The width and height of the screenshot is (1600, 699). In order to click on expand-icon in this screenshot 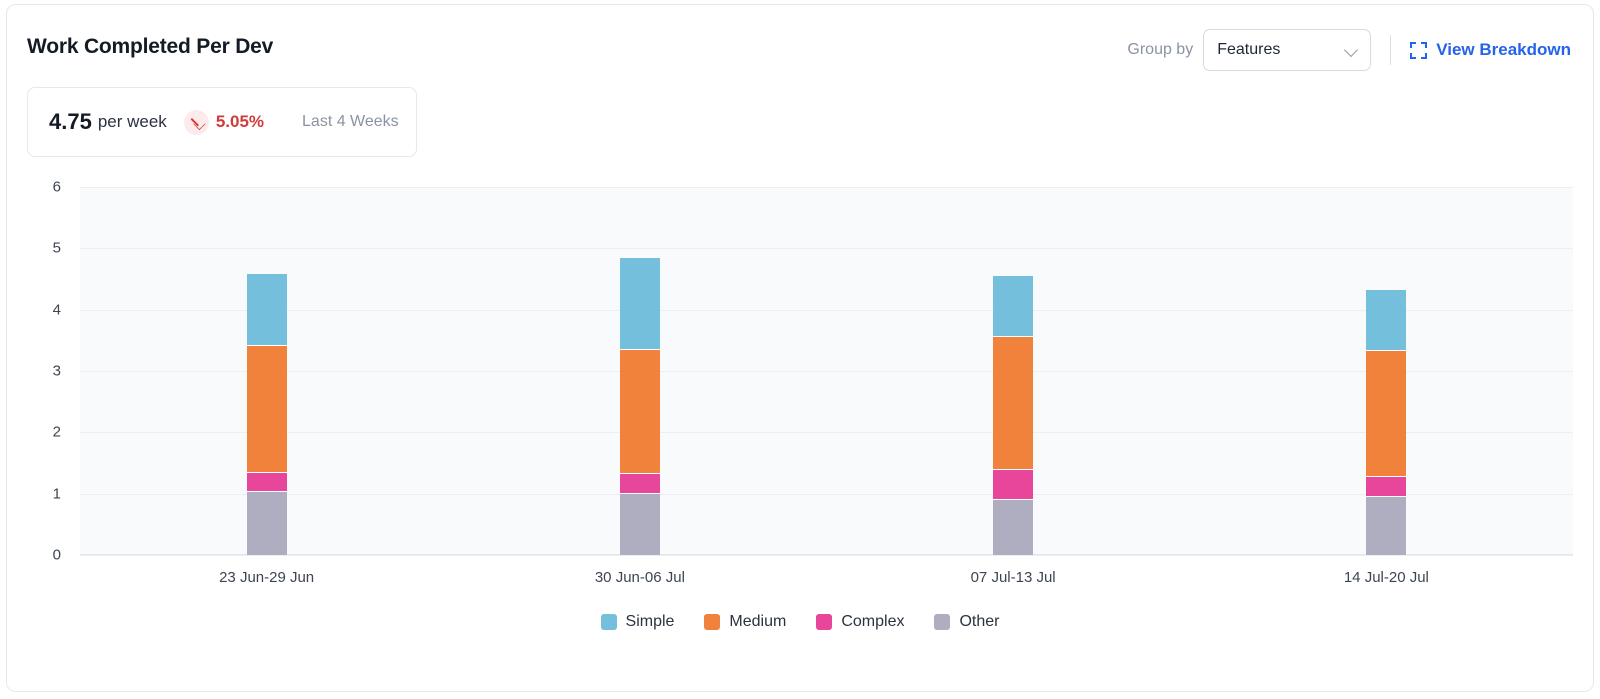, I will do `click(1419, 50)`.